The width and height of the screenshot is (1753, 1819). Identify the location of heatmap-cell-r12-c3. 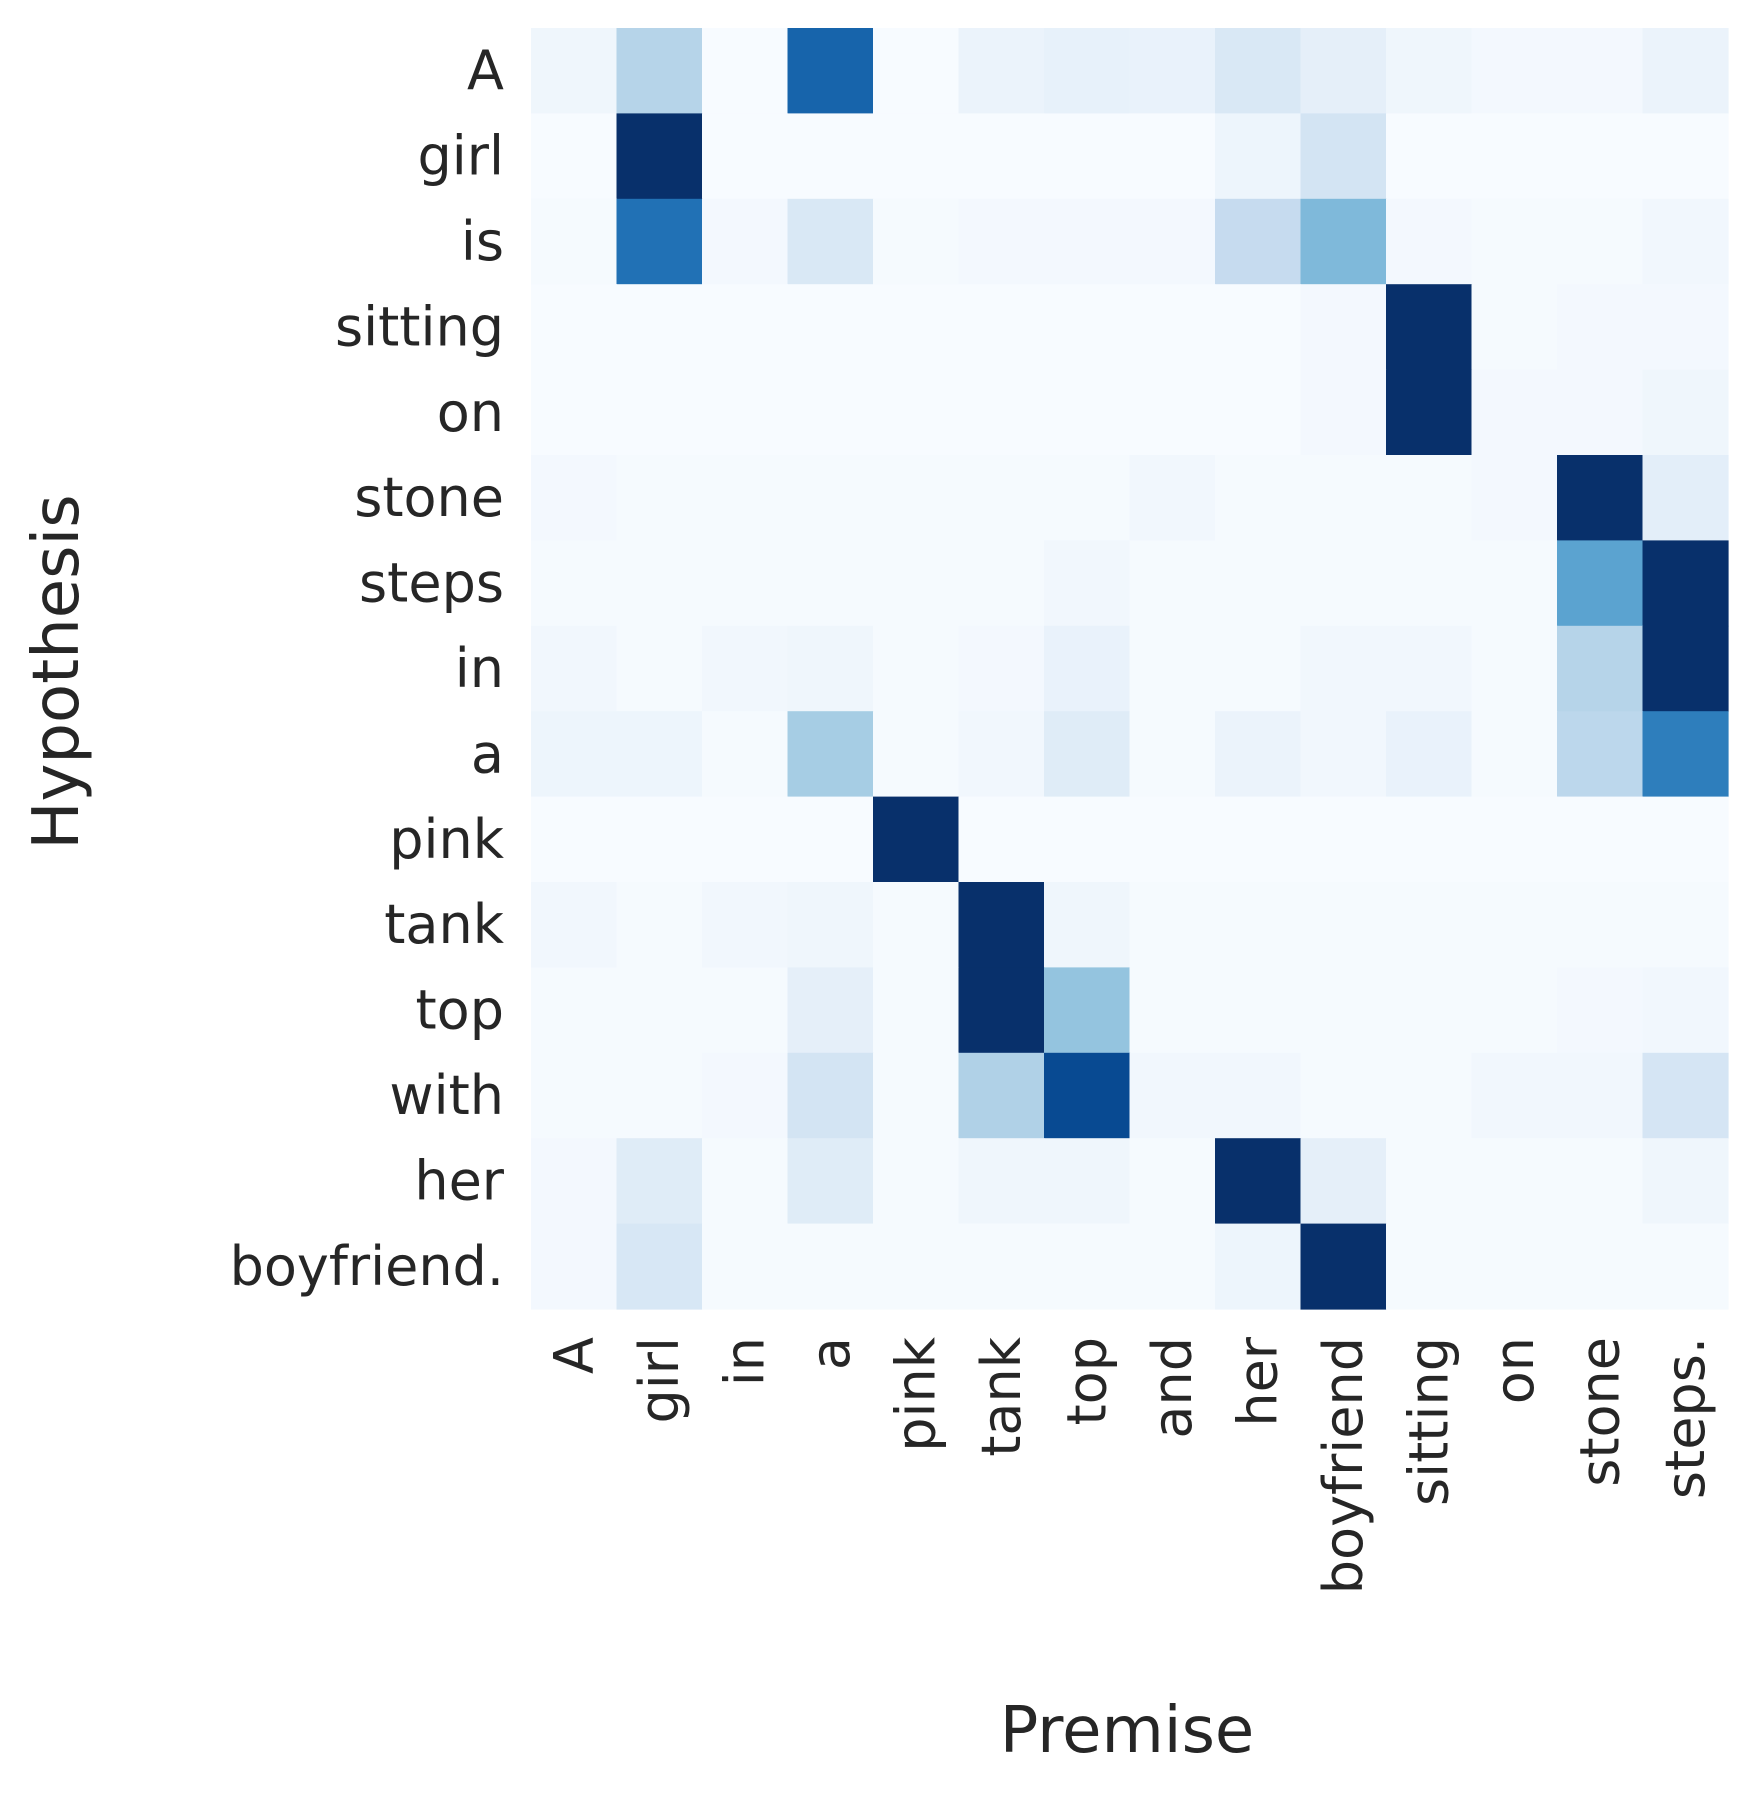
(830, 1095).